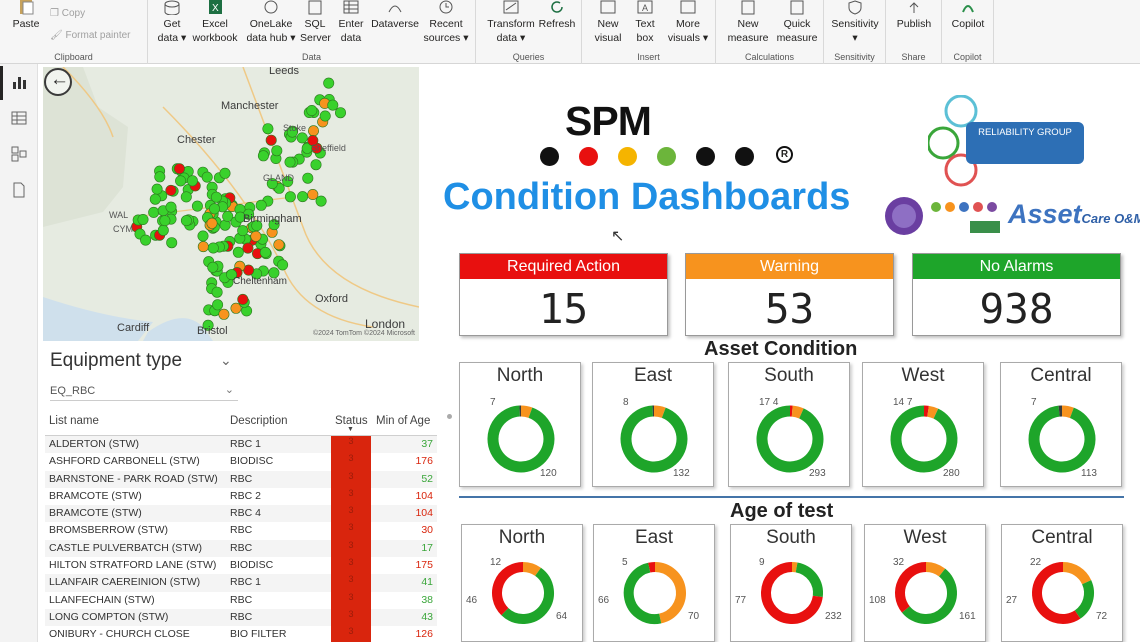 The height and width of the screenshot is (642, 1140). What do you see at coordinates (241, 634) in the screenshot?
I see `table-row: ONIBURY - CHURCH CLOSE BIO FILTER 3 126` at bounding box center [241, 634].